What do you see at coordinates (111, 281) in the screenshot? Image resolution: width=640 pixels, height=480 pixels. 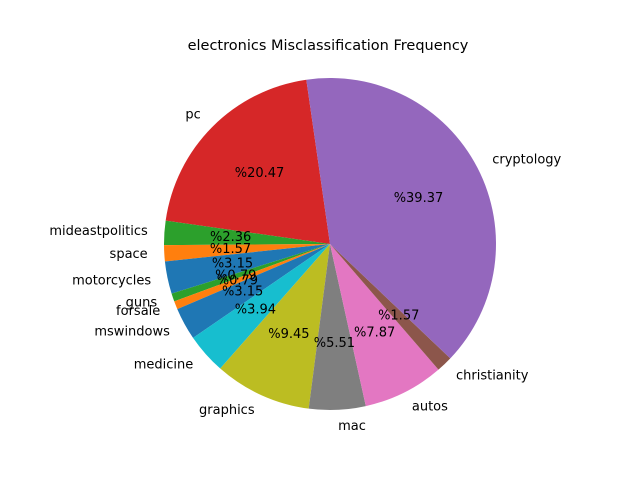 I see `slice-label: motorcycles` at bounding box center [111, 281].